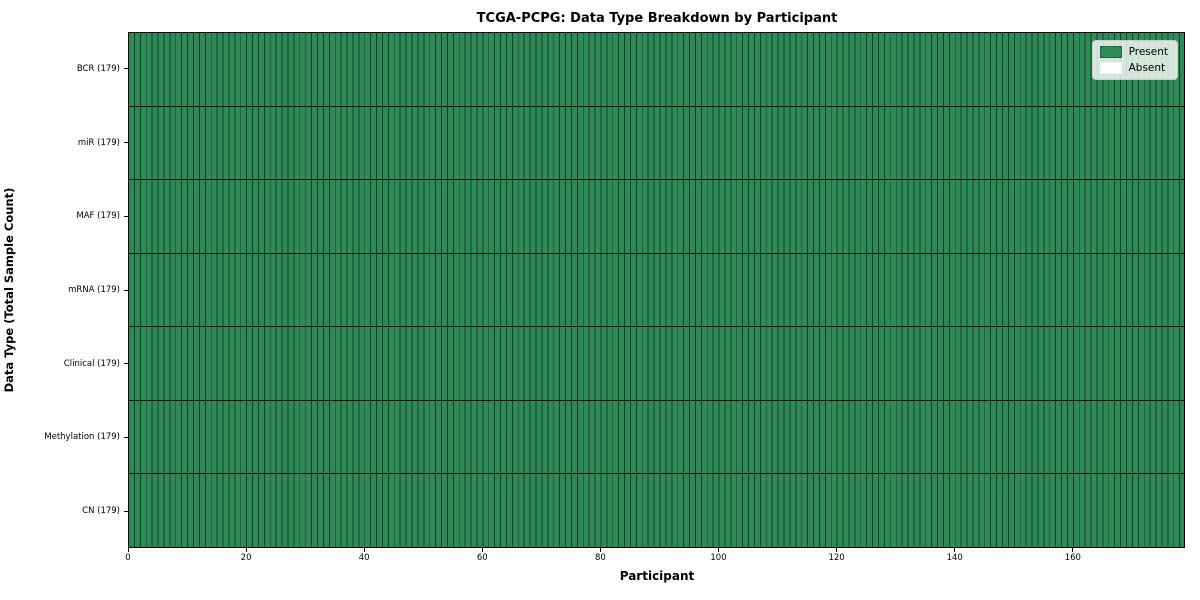  I want to click on x-tick-label-80: 80, so click(600, 558).